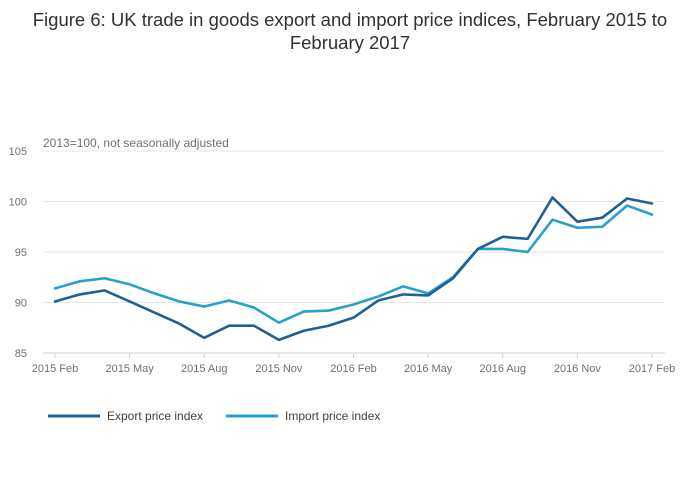 This screenshot has width=700, height=502. Describe the element at coordinates (332, 416) in the screenshot. I see `legend-label-import-price-index: Import price index` at that location.